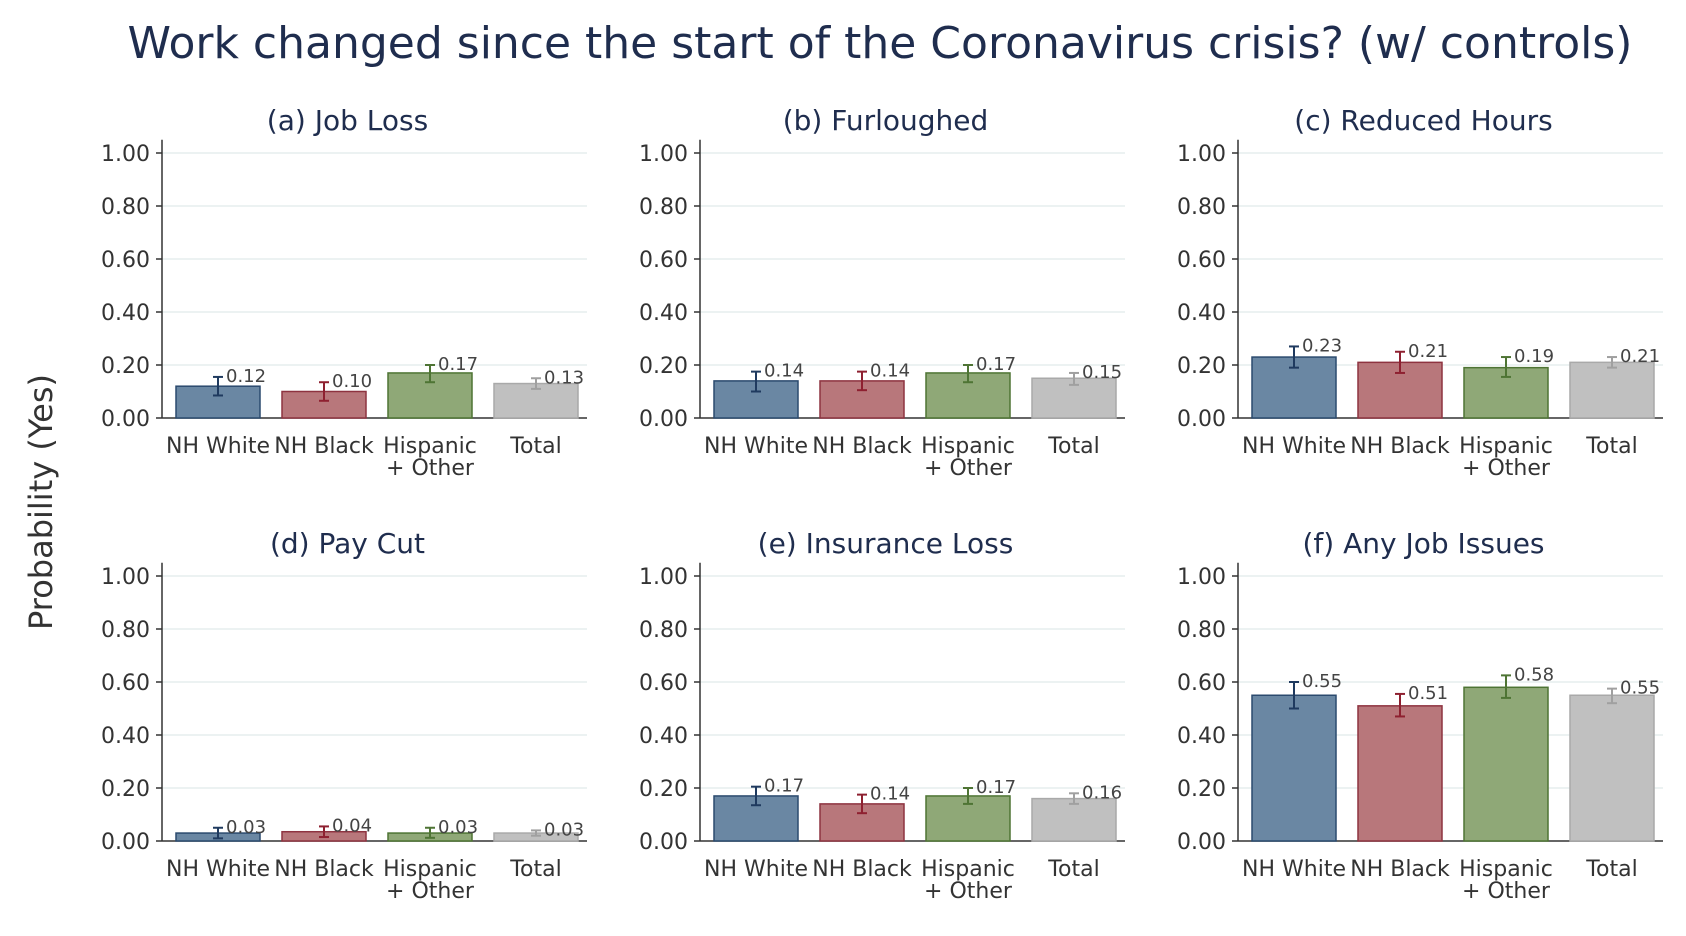 This screenshot has height=936, width=1686. I want to click on data-label: 0.58, so click(1534, 674).